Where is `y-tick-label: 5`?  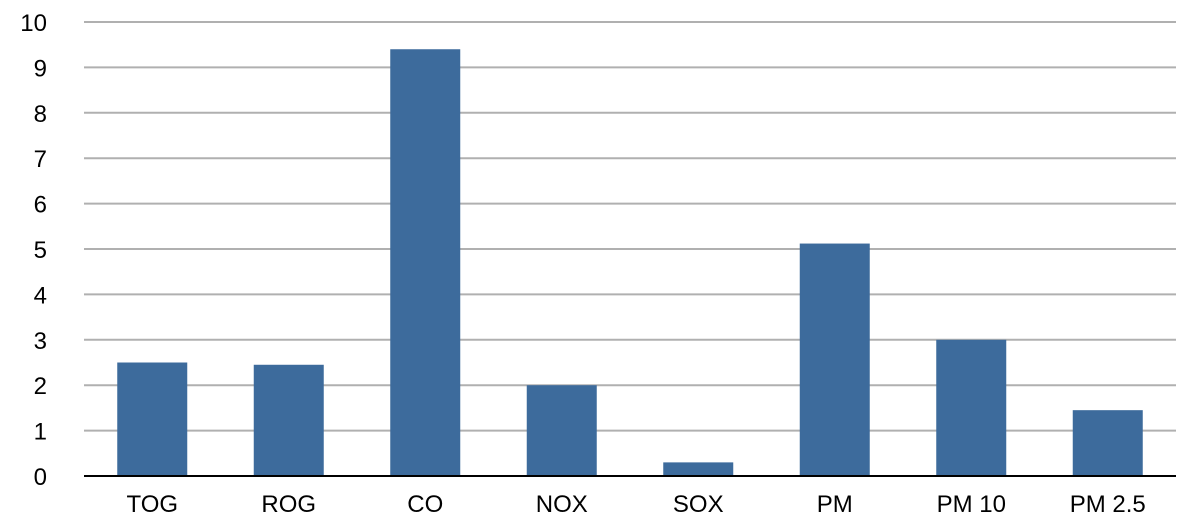
y-tick-label: 5 is located at coordinates (40, 250).